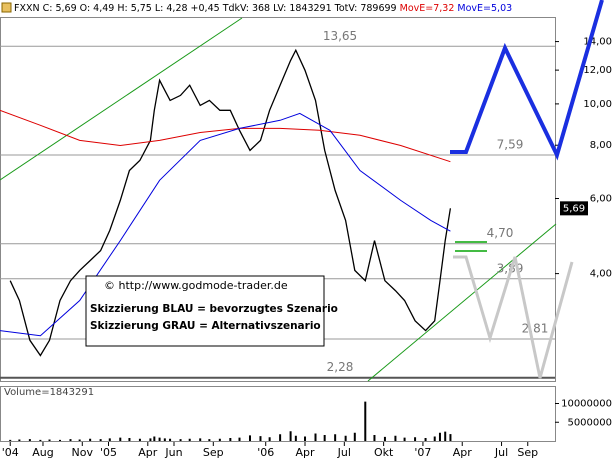 The image size is (616, 462). What do you see at coordinates (500, 233) in the screenshot?
I see `level-label: 4,70` at bounding box center [500, 233].